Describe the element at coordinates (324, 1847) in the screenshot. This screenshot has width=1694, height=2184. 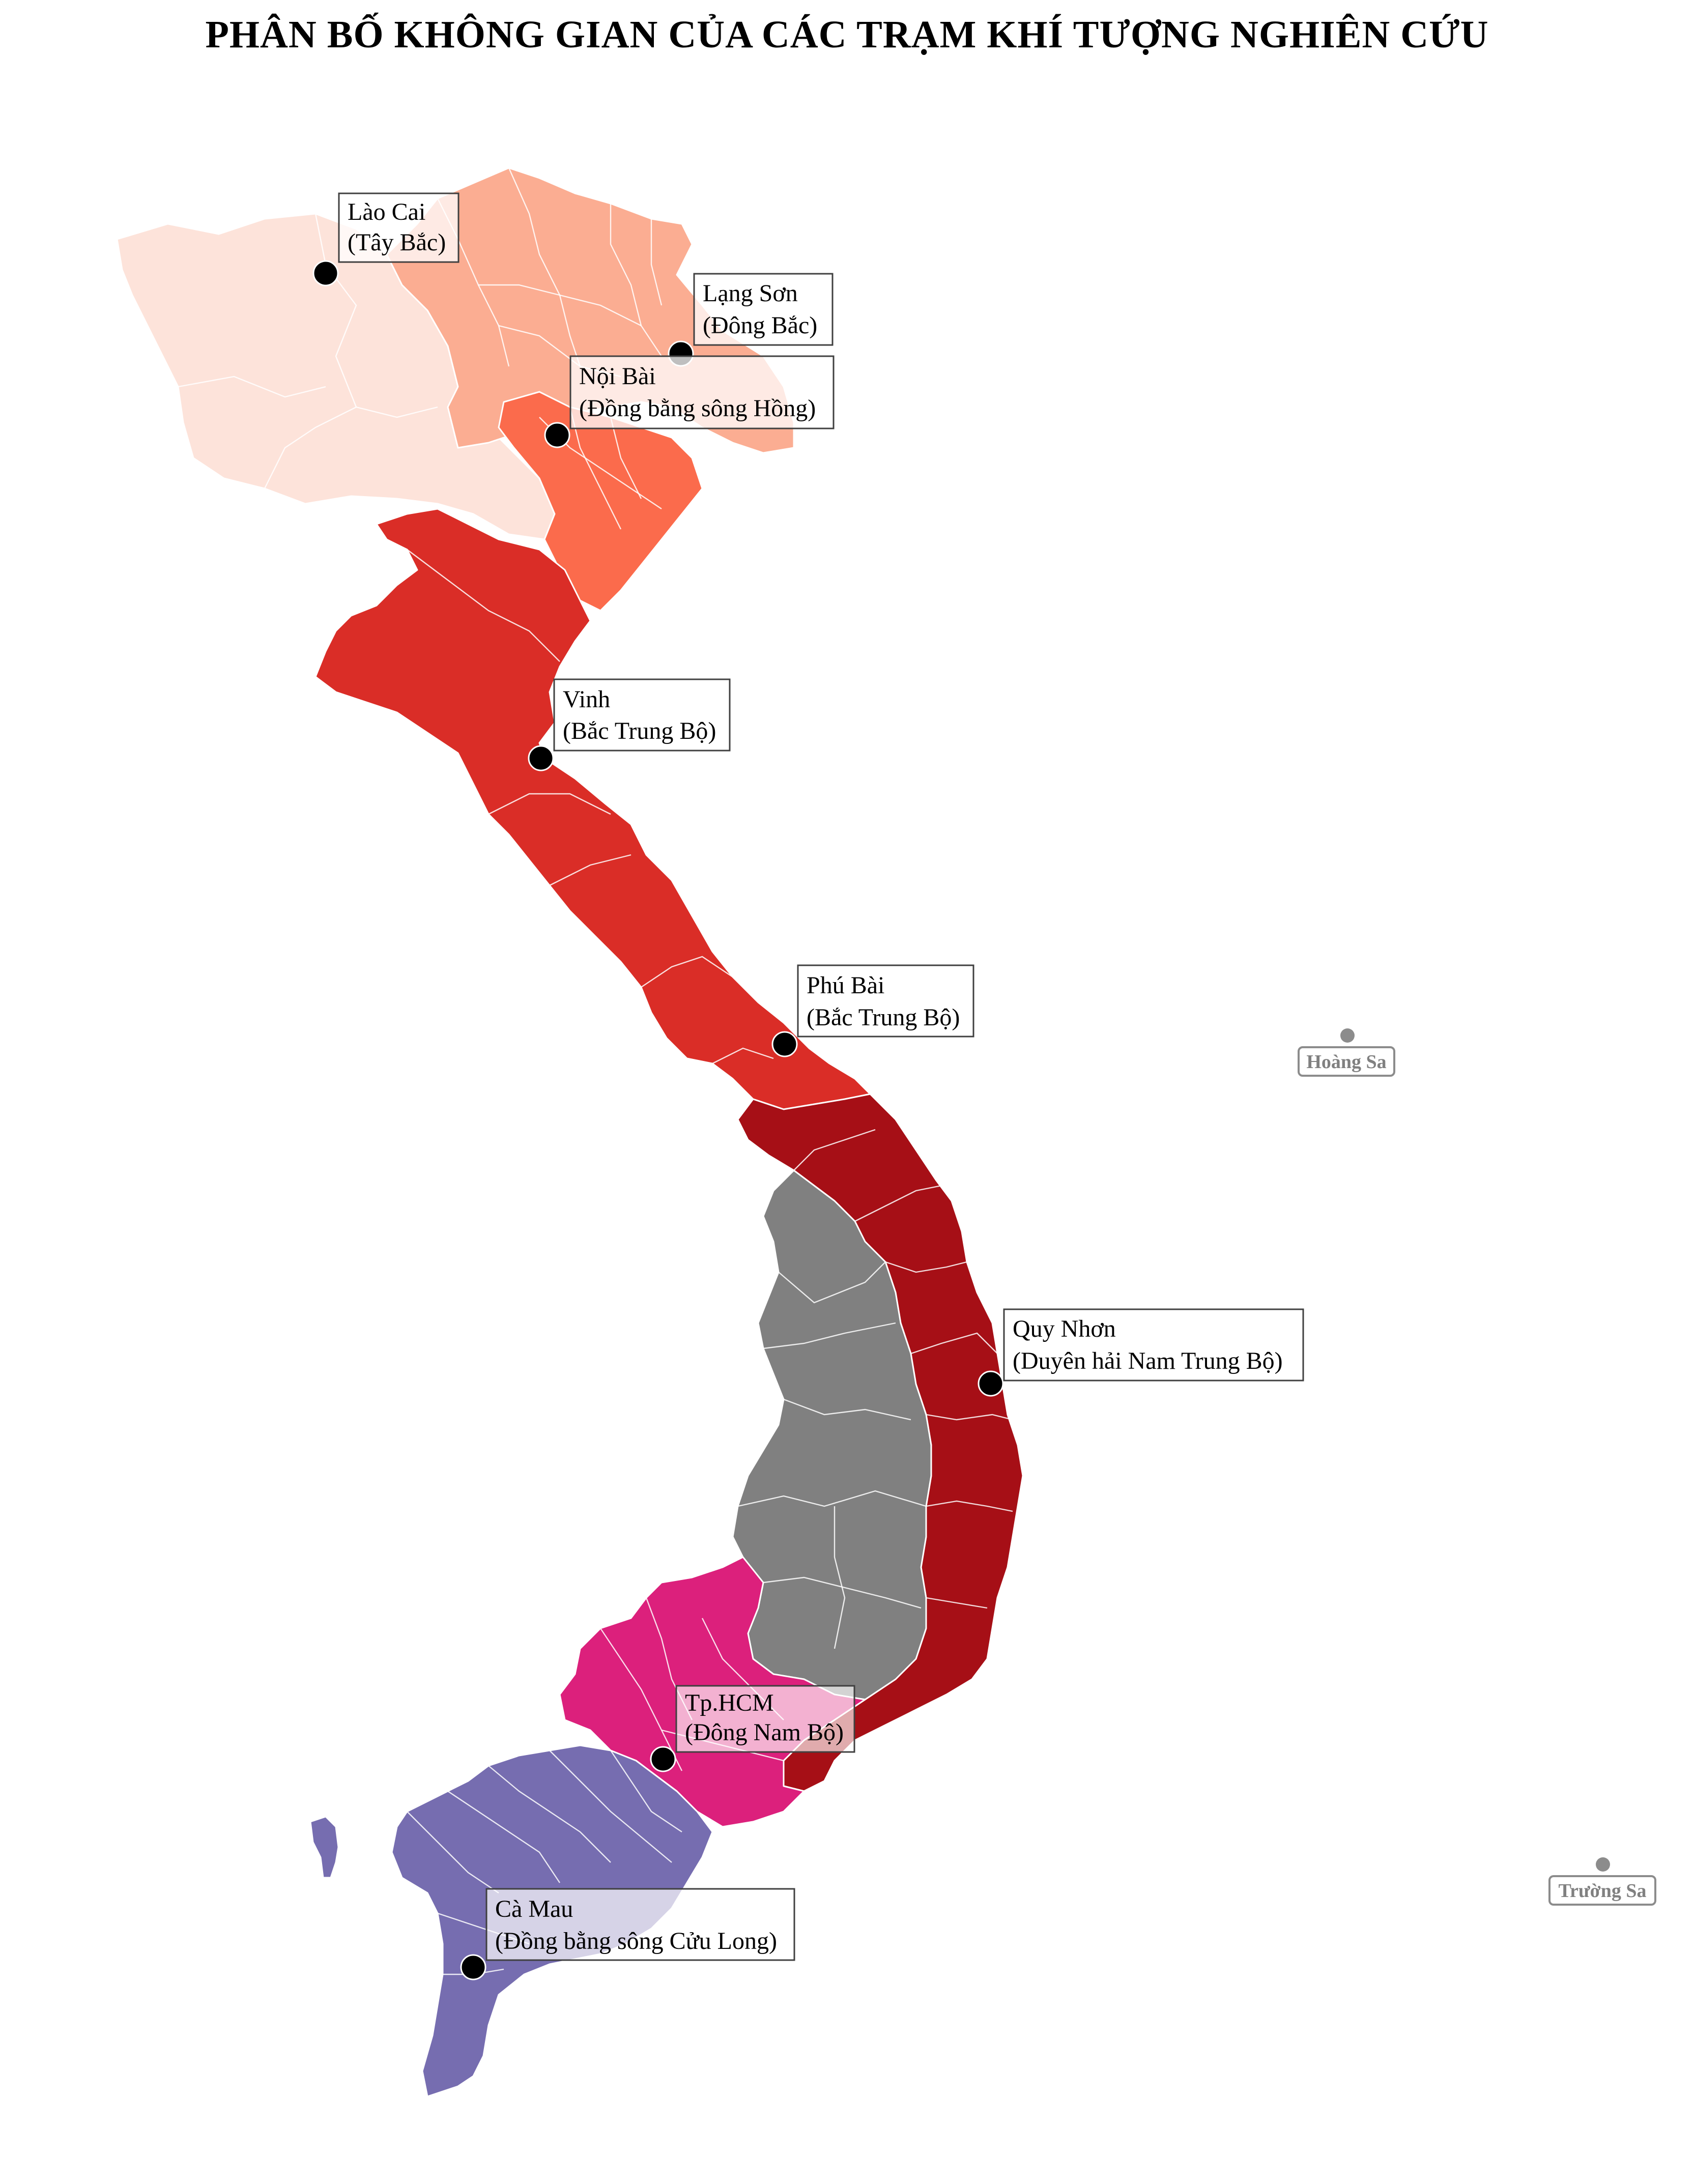
I see `region-phu-quoc-island` at that location.